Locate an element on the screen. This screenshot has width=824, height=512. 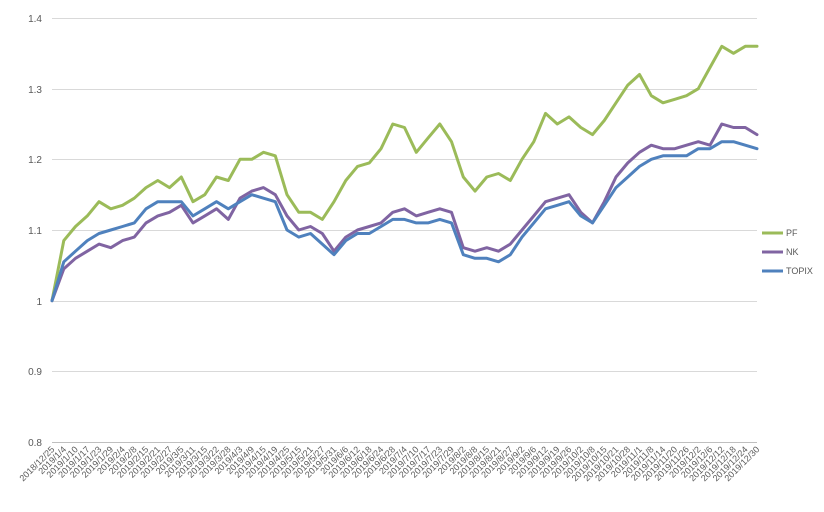
y-tick-label: 1 is located at coordinates (39, 302).